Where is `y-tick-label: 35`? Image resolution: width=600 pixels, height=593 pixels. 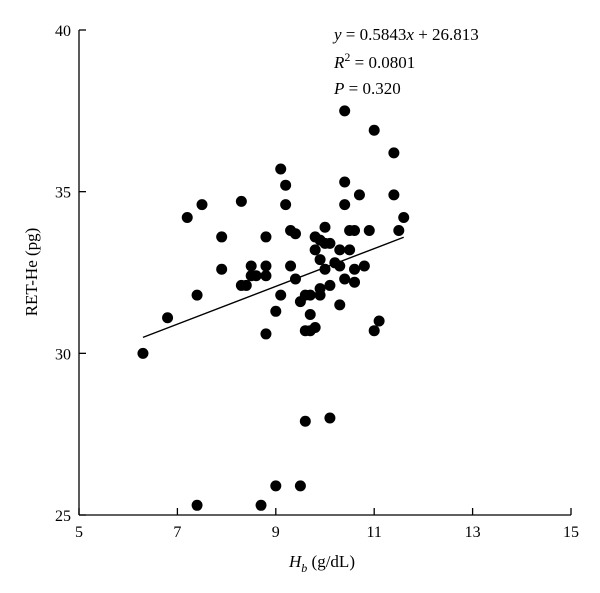 y-tick-label: 35 is located at coordinates (63, 193).